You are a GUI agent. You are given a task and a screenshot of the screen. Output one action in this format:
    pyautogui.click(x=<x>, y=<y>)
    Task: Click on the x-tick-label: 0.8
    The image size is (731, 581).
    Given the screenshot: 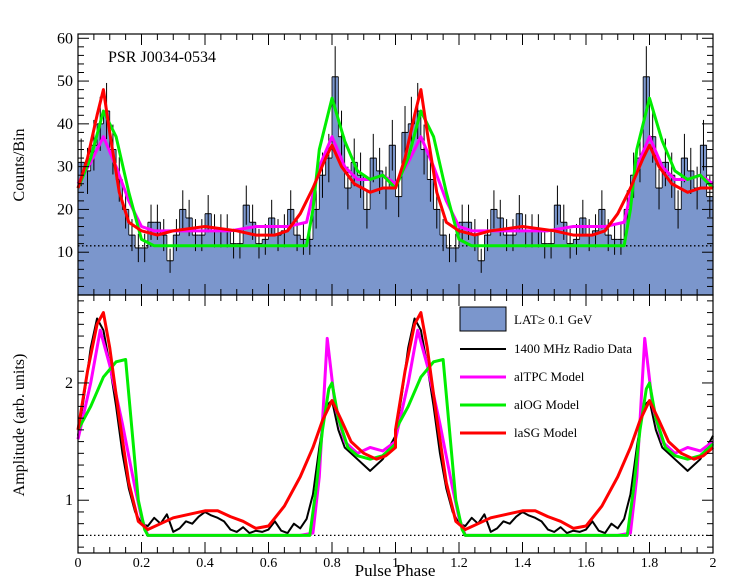 What is the action you would take?
    pyautogui.click(x=332, y=563)
    